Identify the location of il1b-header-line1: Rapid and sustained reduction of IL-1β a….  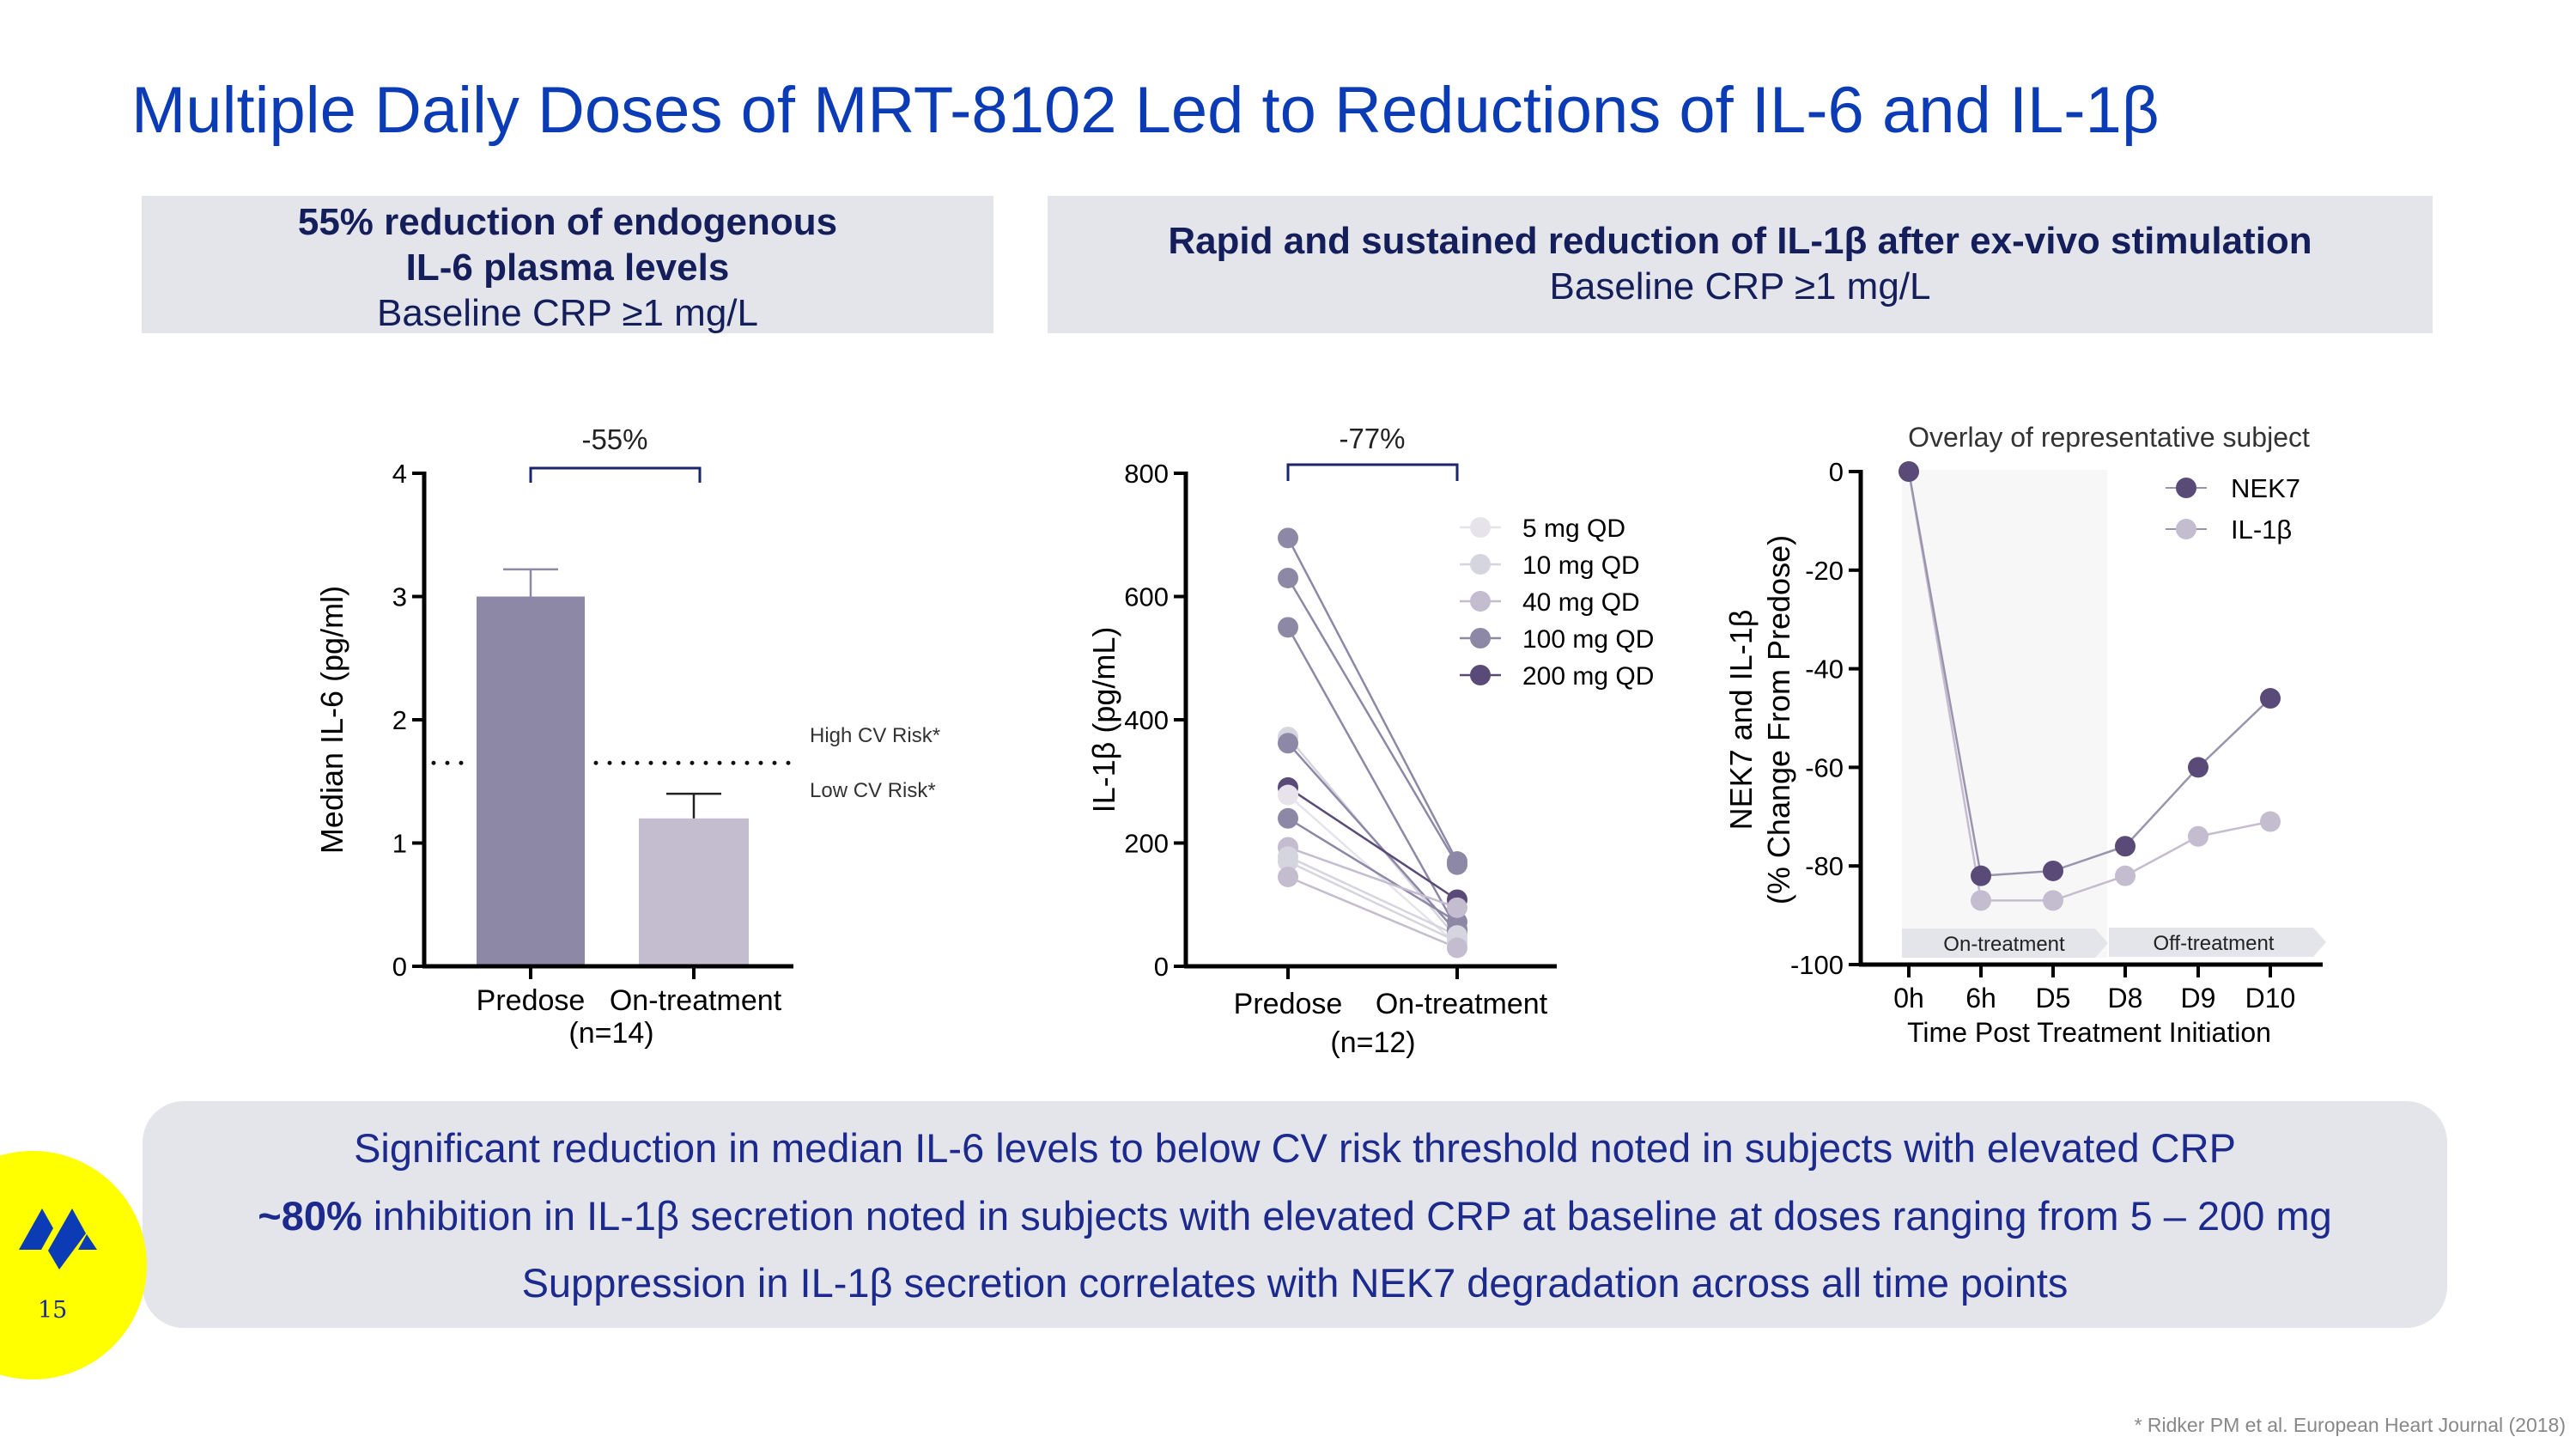
(1740, 241).